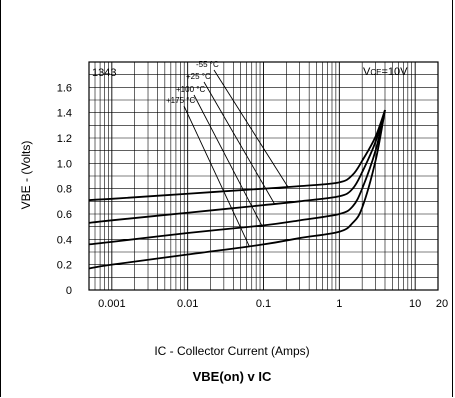 The image size is (455, 398). What do you see at coordinates (64, 240) in the screenshot?
I see `y-tick-label-2: 0.4` at bounding box center [64, 240].